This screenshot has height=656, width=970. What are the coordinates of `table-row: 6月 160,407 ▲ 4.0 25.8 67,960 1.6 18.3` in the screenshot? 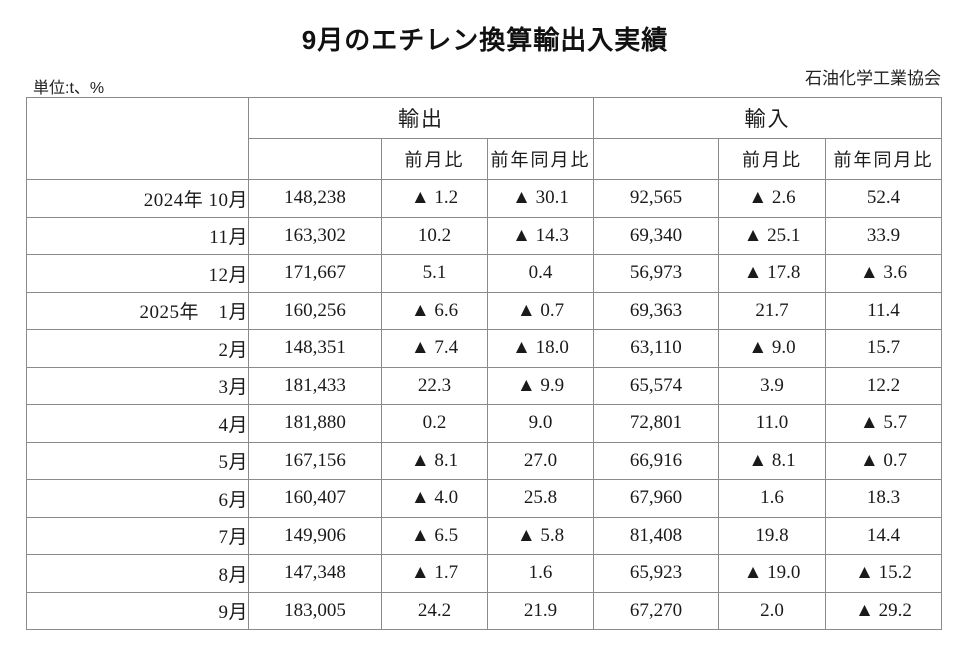 It's located at (484, 498).